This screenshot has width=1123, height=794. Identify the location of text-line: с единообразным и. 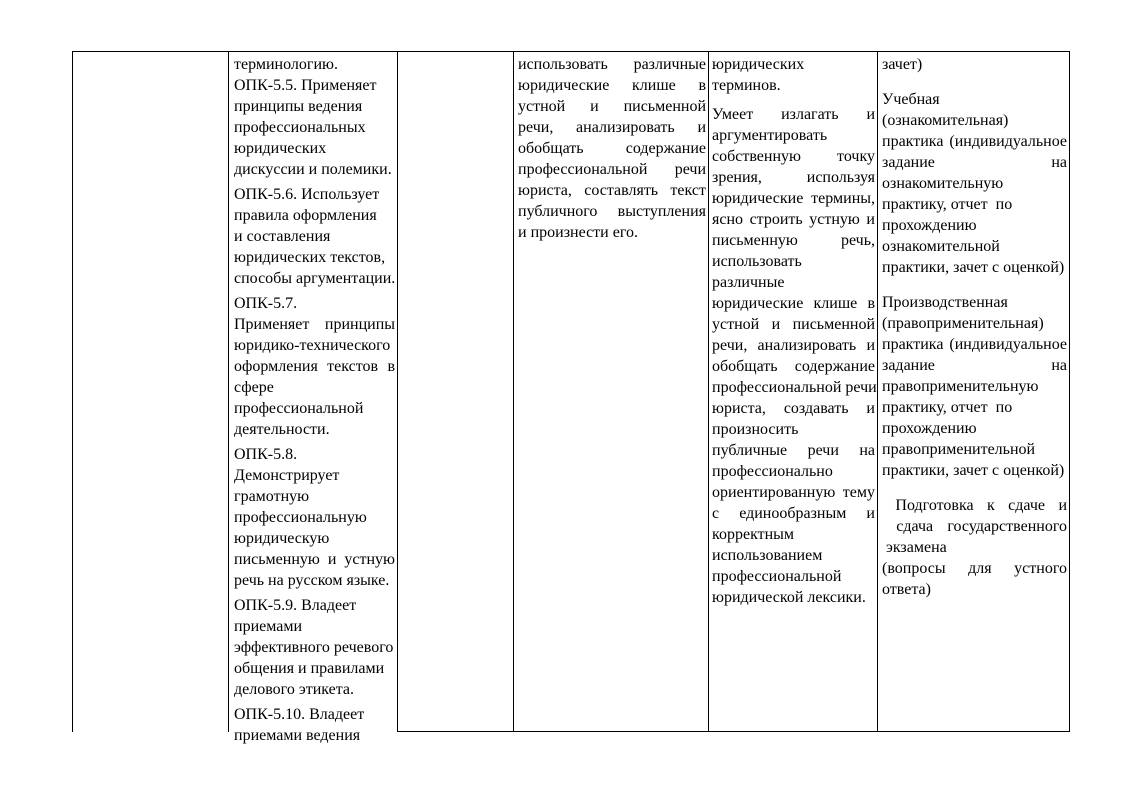
(793, 513).